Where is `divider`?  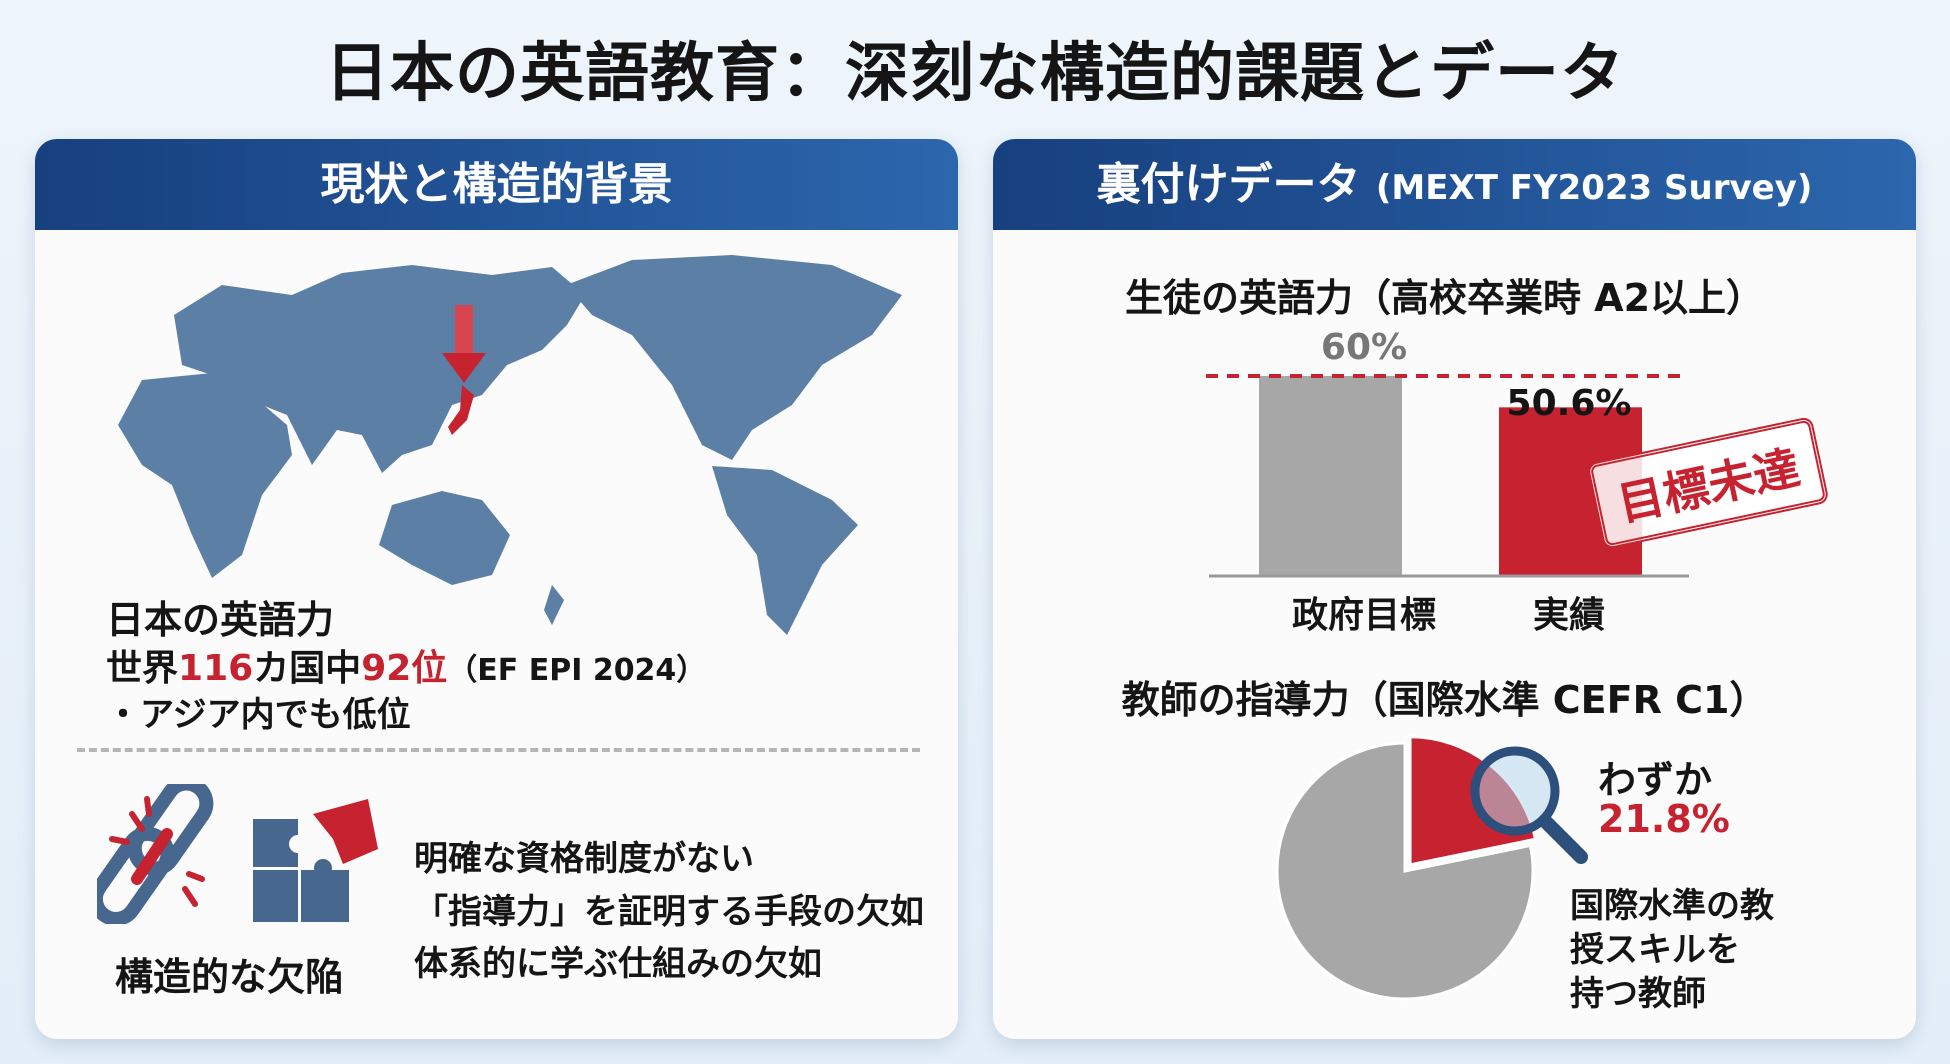
divider is located at coordinates (498, 750).